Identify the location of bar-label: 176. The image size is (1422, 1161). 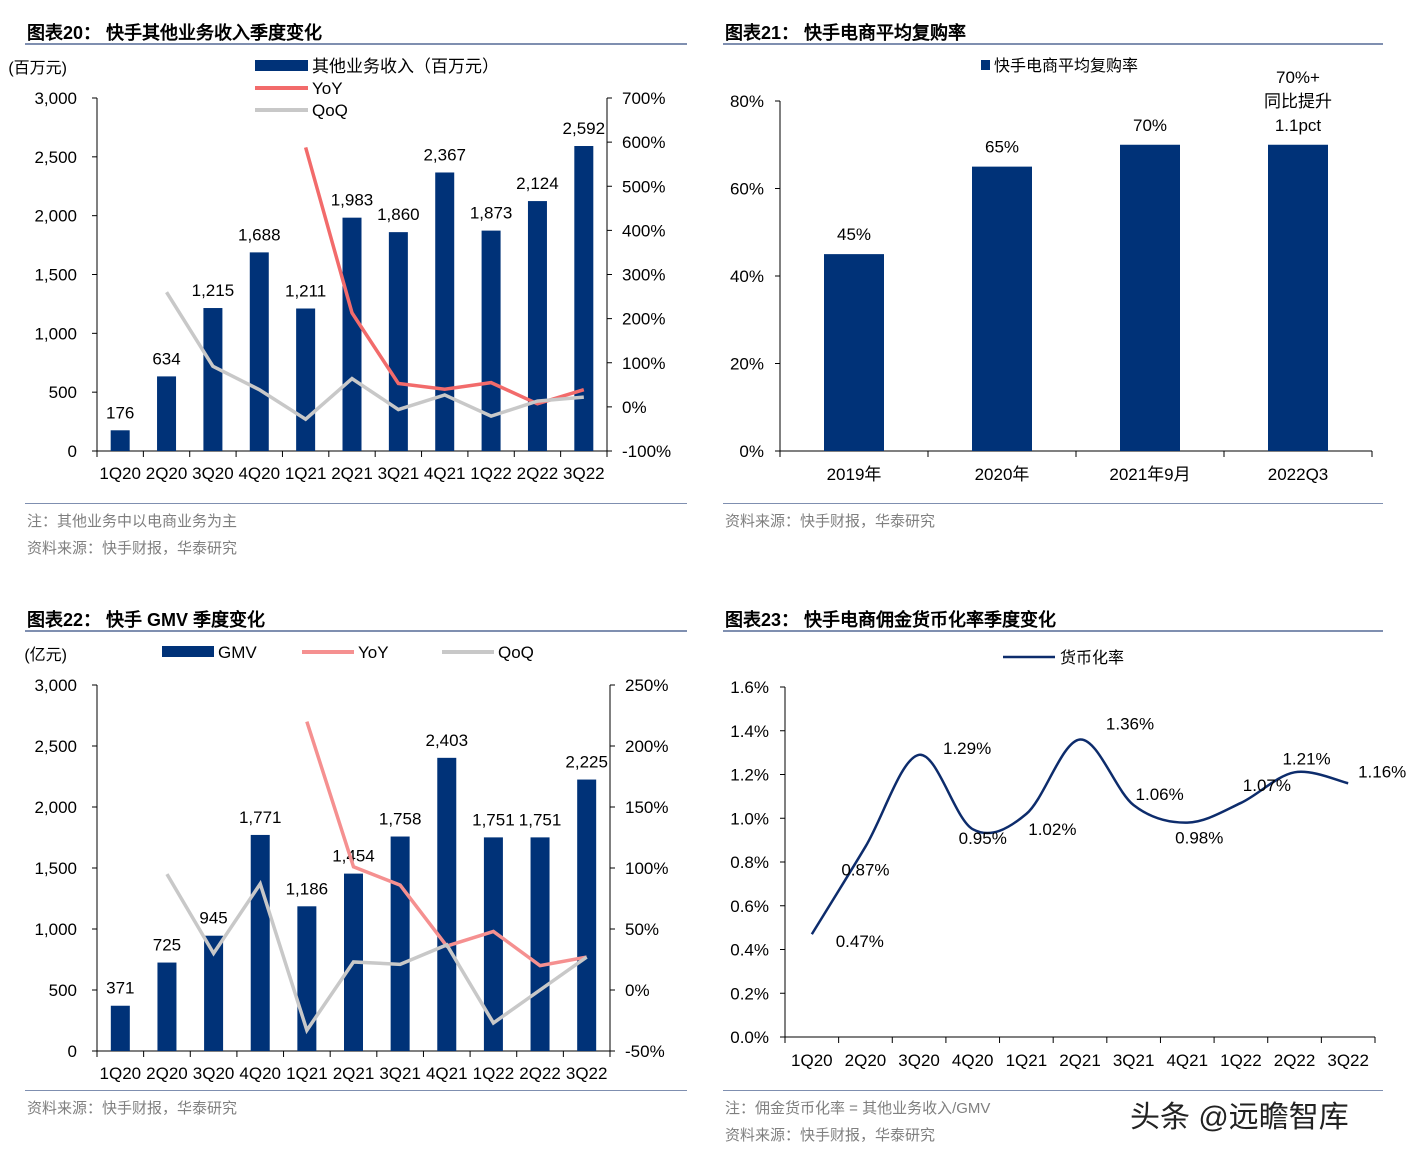
(120, 412).